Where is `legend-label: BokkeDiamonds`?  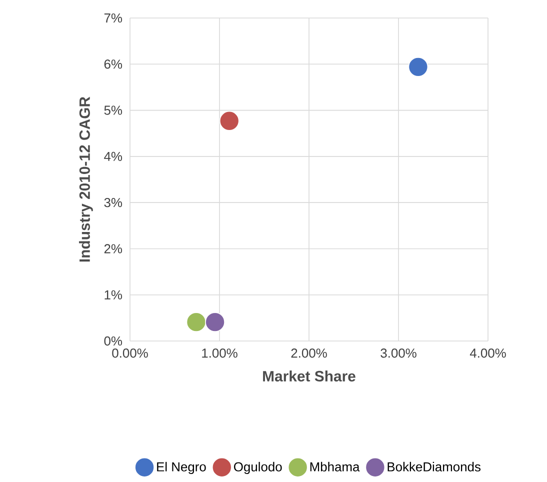 legend-label: BokkeDiamonds is located at coordinates (434, 467).